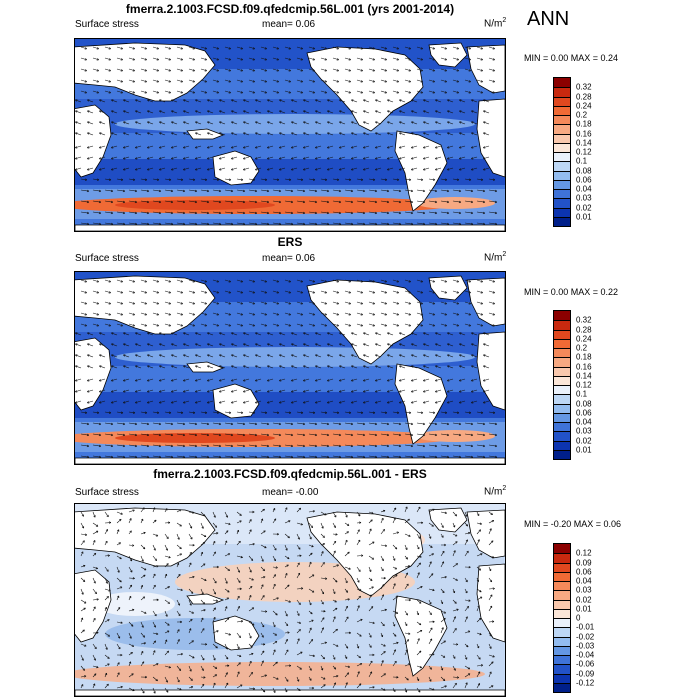 This screenshot has width=700, height=700. I want to click on panel-3-mean: mean= -0.00, so click(290, 492).